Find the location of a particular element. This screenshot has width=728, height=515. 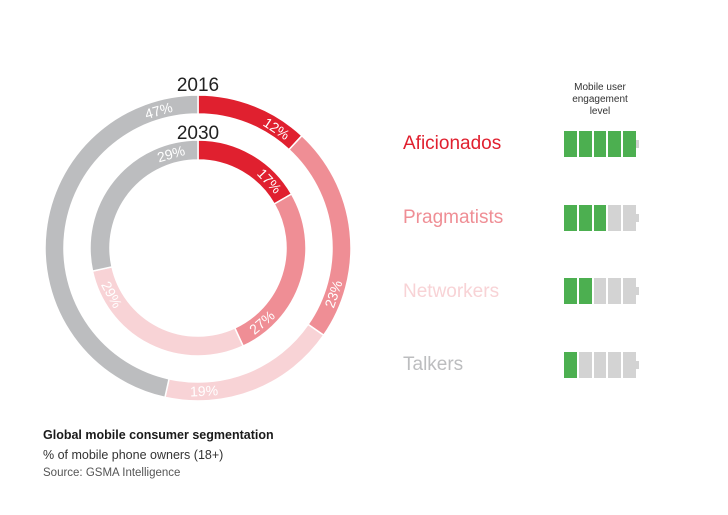

legend-label-pragmatists: Pragmatists is located at coordinates (453, 217).